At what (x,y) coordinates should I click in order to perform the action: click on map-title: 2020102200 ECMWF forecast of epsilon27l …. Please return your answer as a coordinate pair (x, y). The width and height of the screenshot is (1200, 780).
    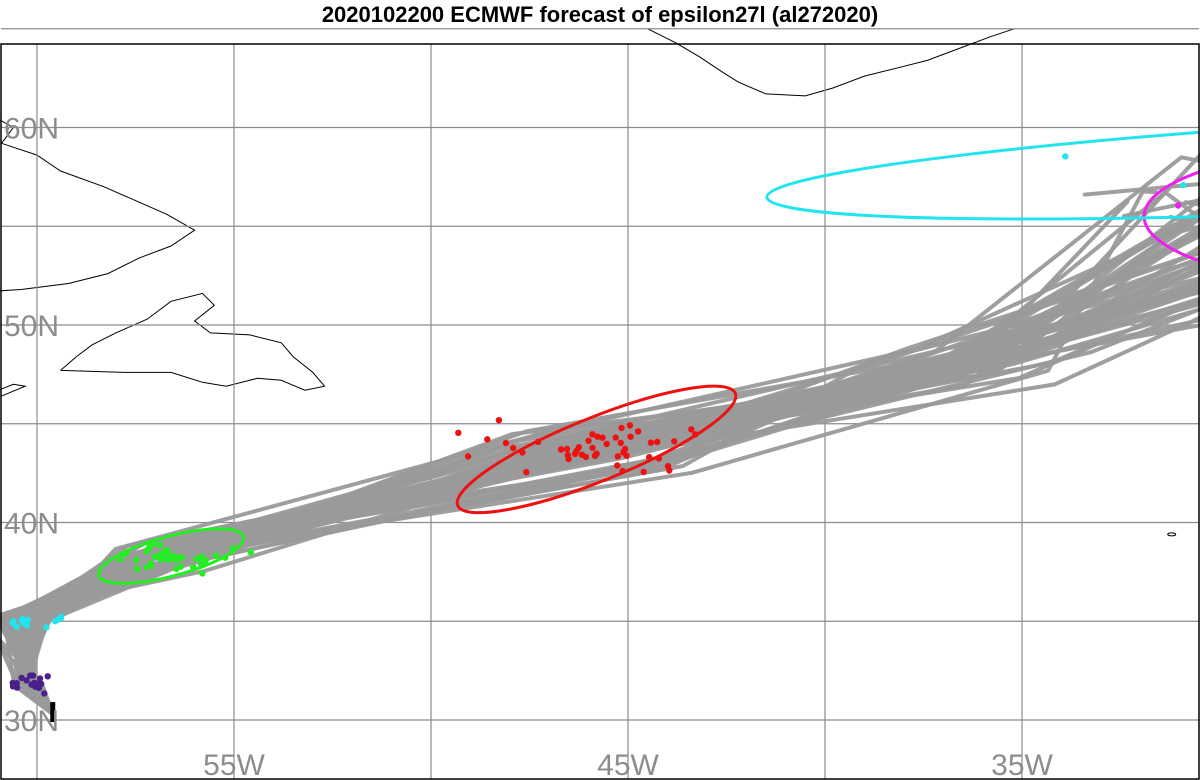
    Looking at the image, I should click on (600, 14).